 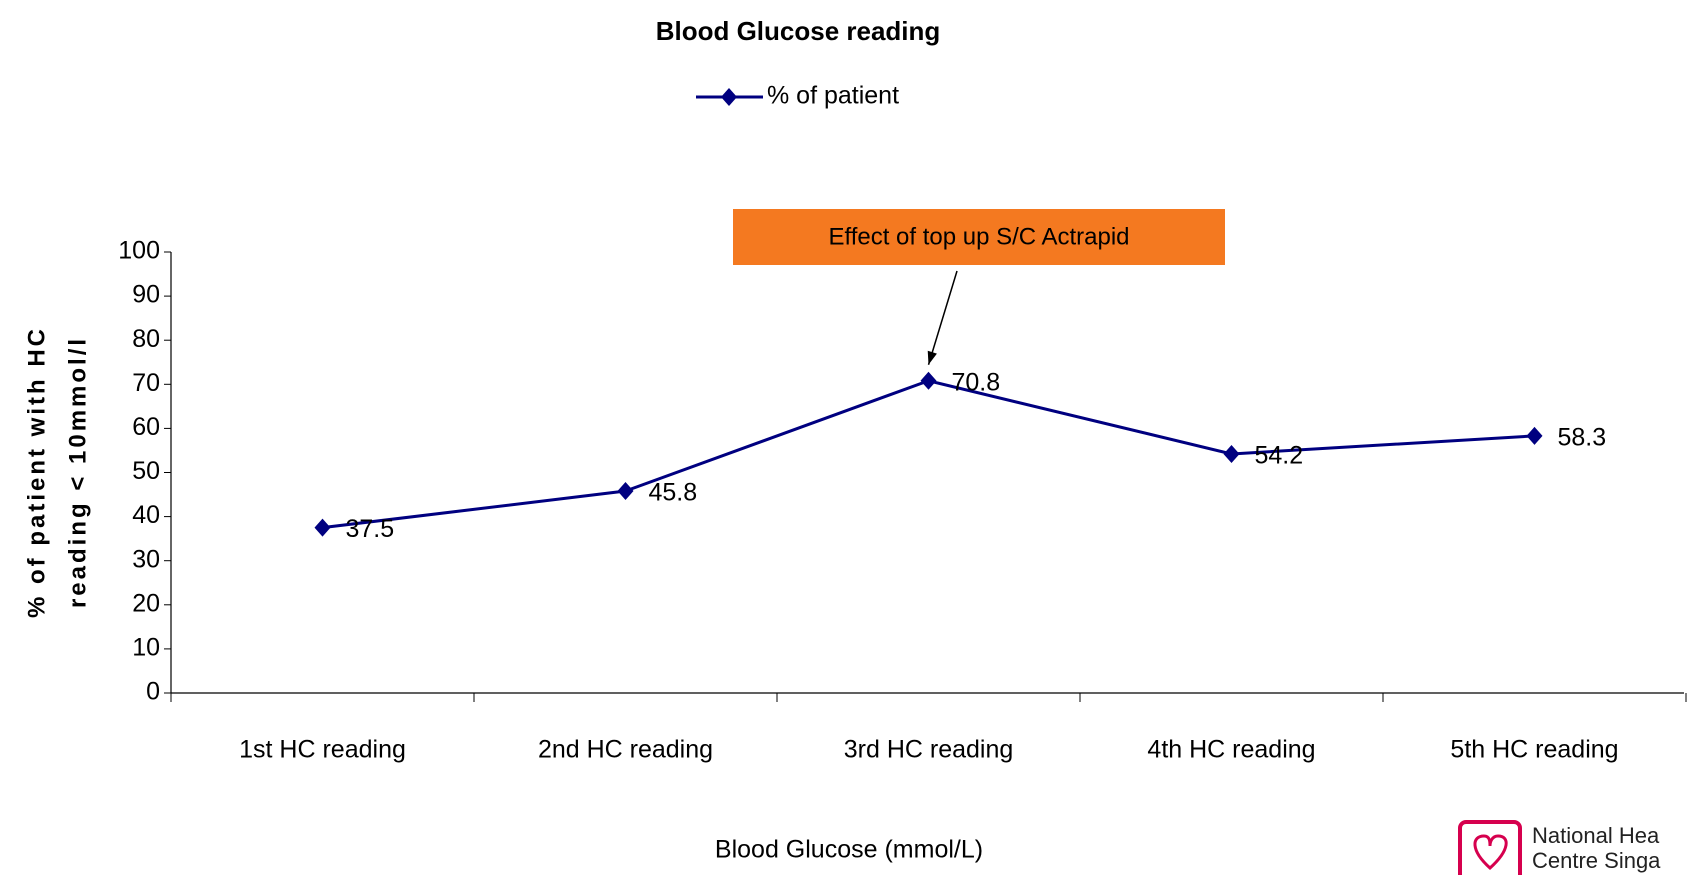 I want to click on y-axis-label: % of patient with HC, so click(x=36, y=472).